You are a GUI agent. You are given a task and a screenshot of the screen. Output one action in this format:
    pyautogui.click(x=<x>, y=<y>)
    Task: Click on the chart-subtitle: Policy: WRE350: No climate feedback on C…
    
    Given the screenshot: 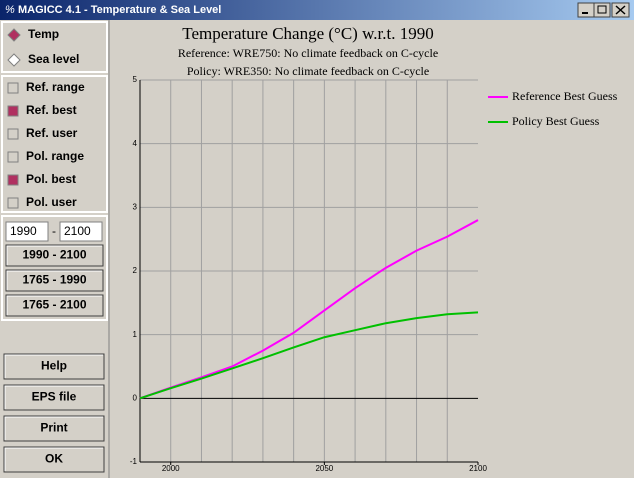 What is the action you would take?
    pyautogui.click(x=308, y=71)
    